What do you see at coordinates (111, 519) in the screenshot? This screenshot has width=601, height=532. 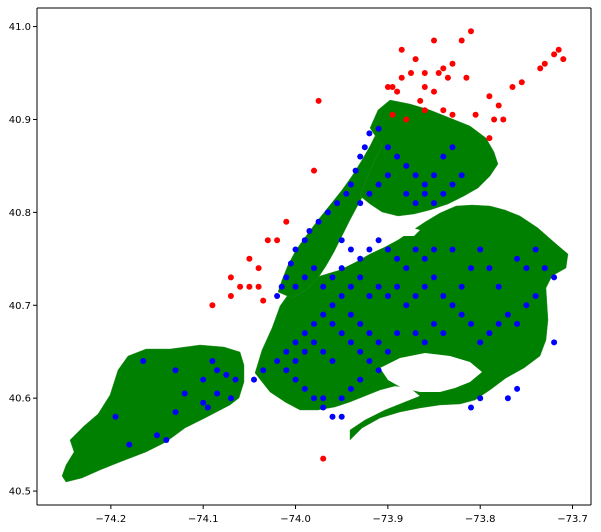 I see `x-tick-label: −74.2` at bounding box center [111, 519].